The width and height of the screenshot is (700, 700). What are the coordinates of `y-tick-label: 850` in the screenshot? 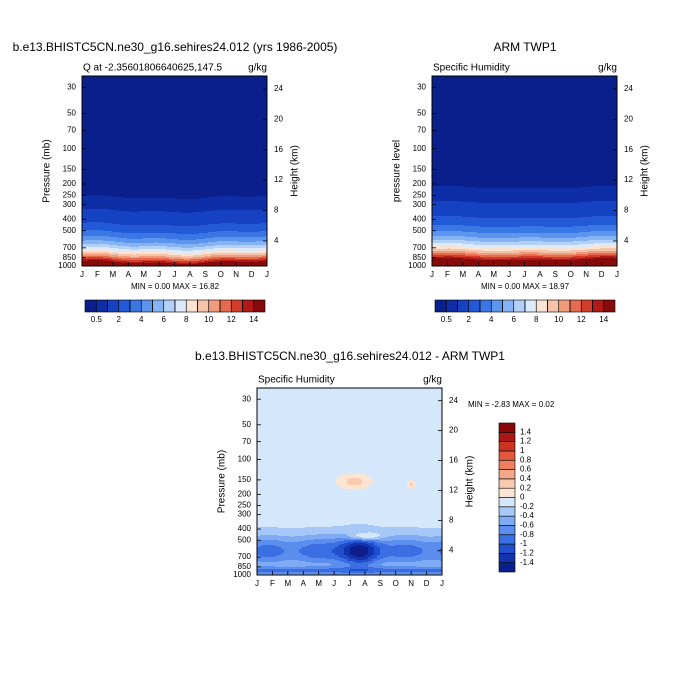 It's located at (420, 257).